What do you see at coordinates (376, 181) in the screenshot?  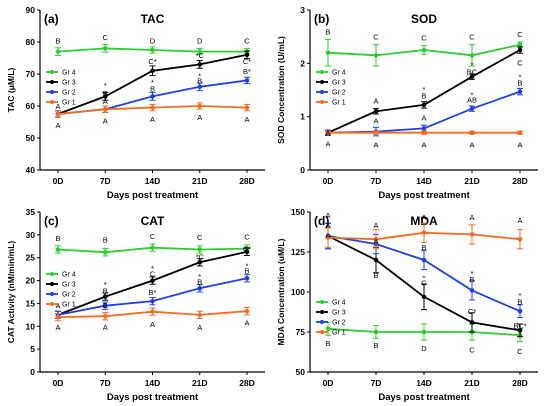 I see `x-tick-label: 7D` at bounding box center [376, 181].